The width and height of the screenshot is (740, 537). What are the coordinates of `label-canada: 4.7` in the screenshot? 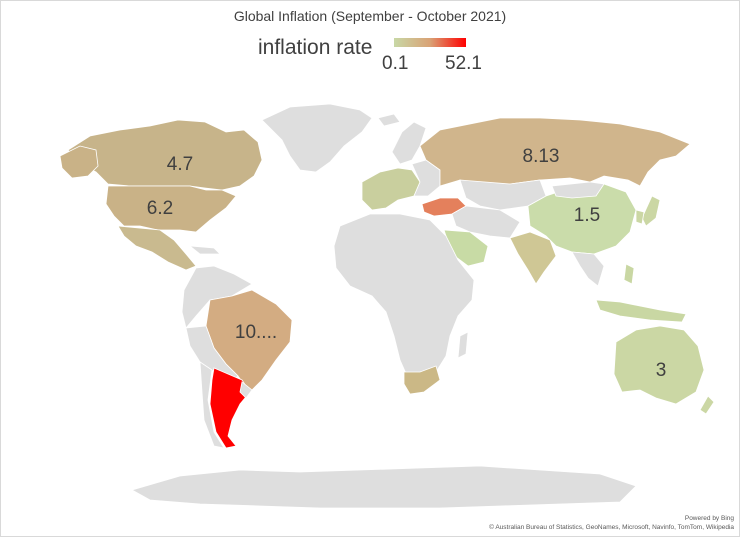 It's located at (180, 164).